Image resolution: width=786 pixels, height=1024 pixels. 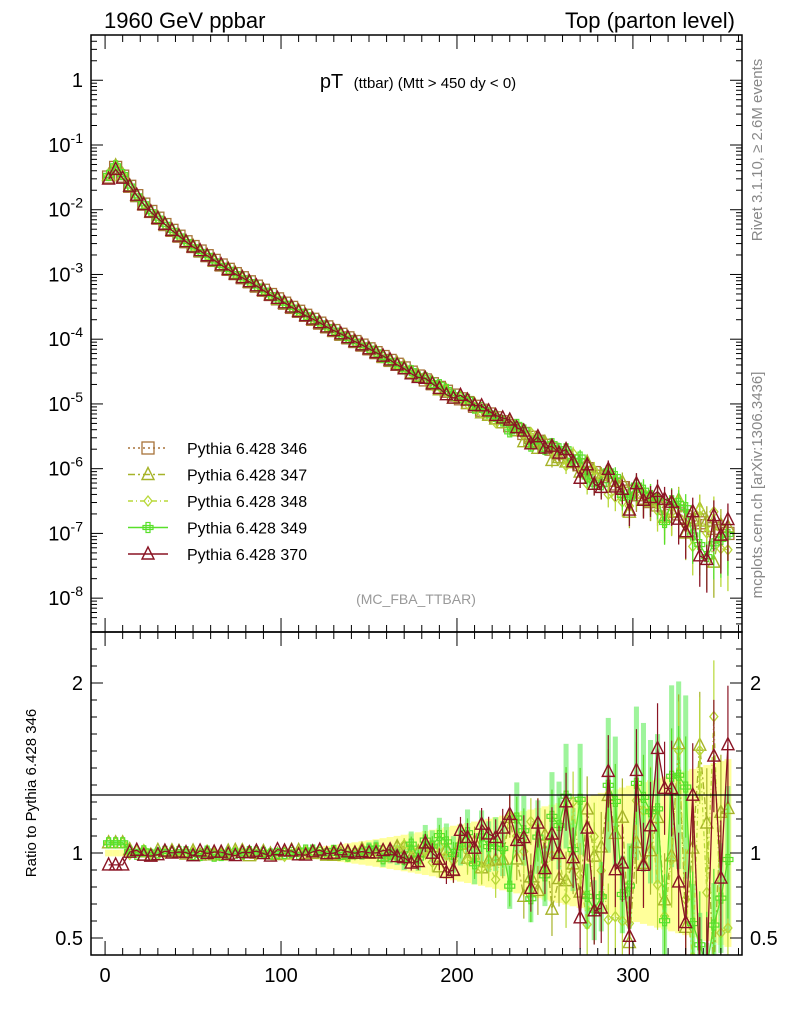 I want to click on ratio-axis-label: Ratio to Pythia 6.428 346, so click(x=31, y=793).